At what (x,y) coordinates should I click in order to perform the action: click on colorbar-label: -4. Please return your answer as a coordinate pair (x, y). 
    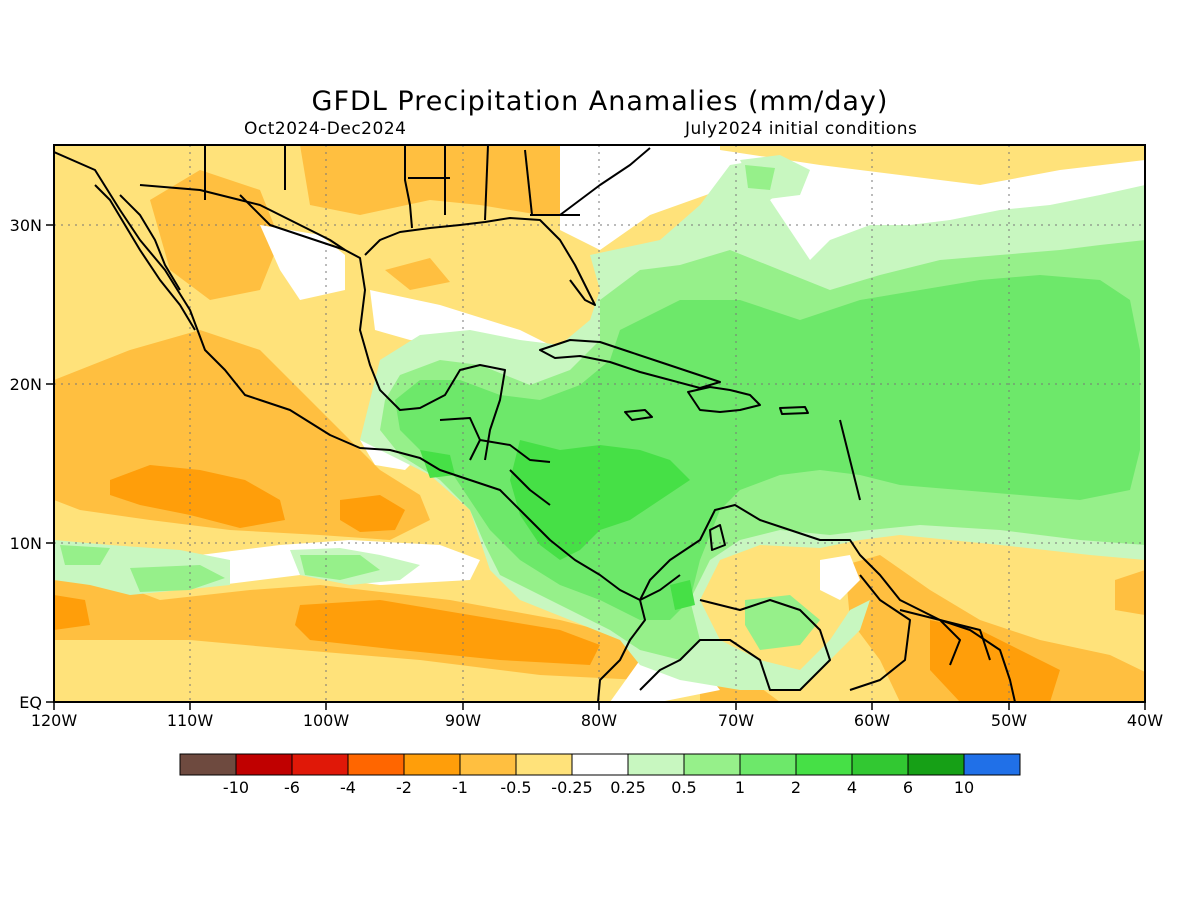
    Looking at the image, I should click on (348, 787).